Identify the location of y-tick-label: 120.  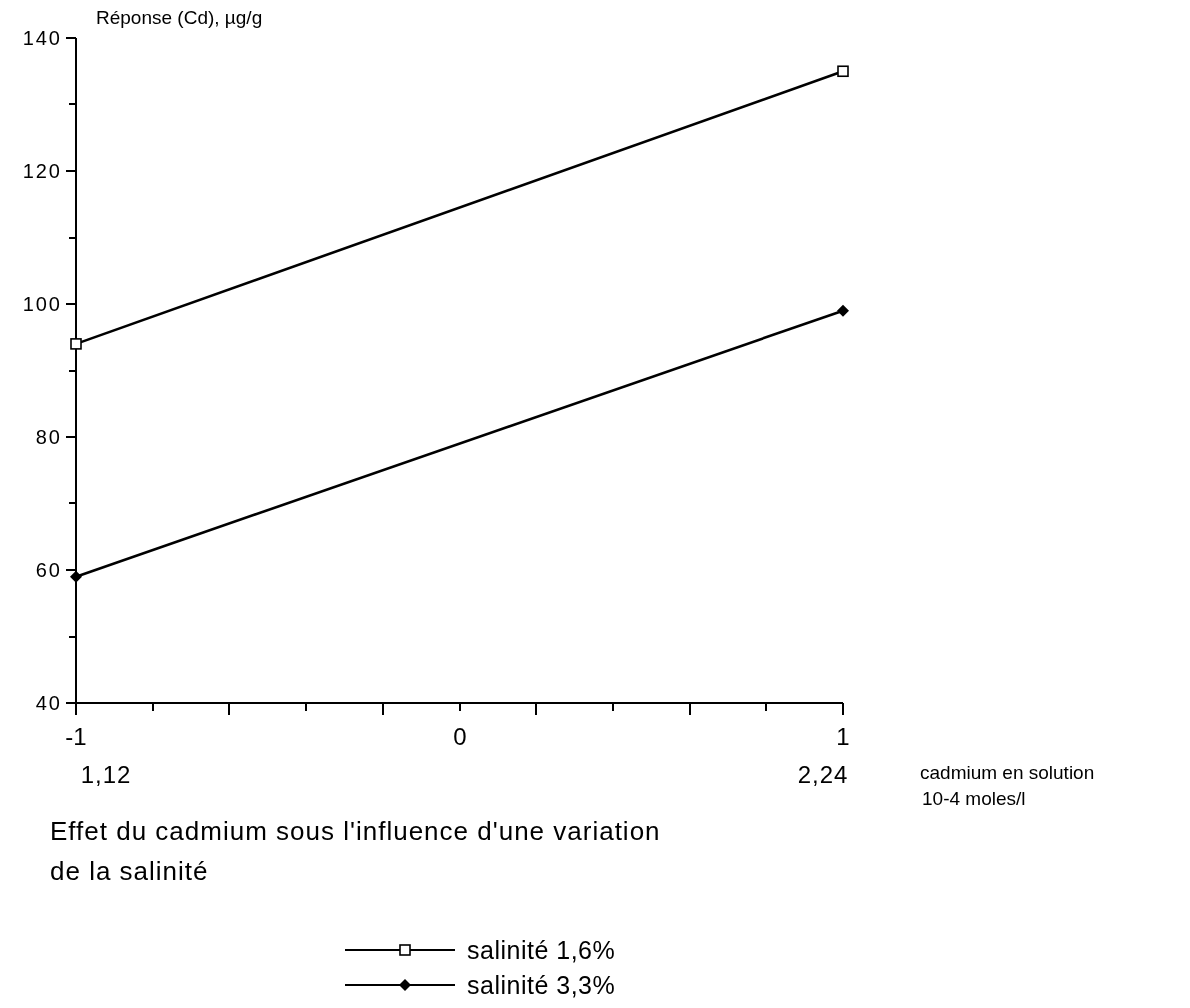
(42, 171).